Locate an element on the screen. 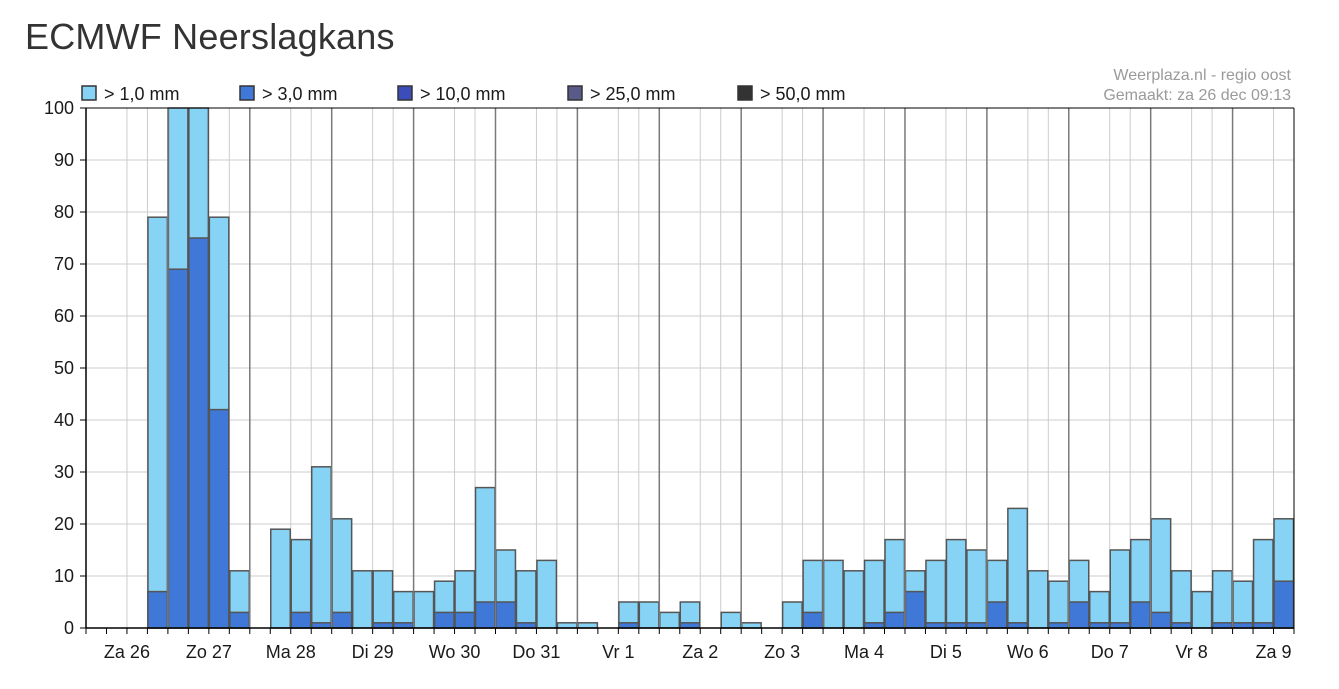  y-tick-label: 0 is located at coordinates (69, 628).